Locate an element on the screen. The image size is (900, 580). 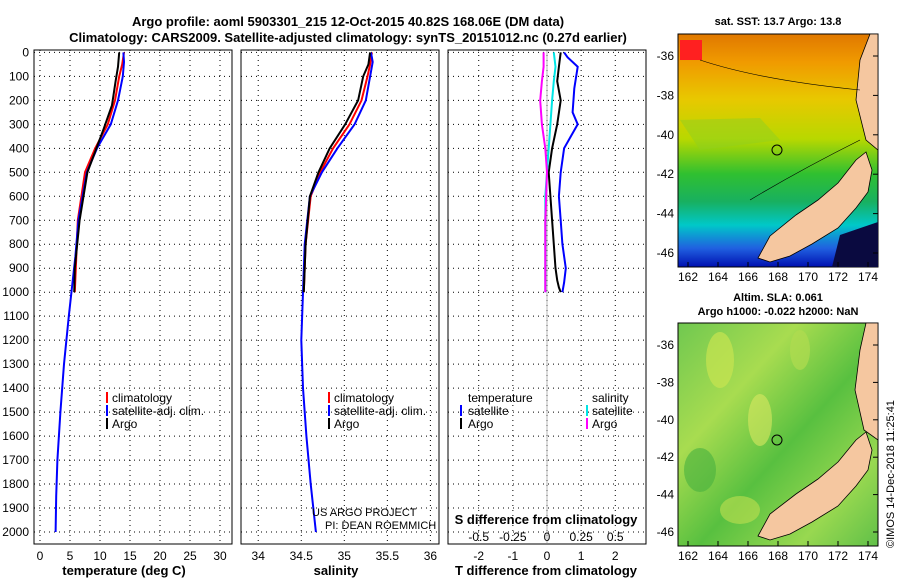
x-tick-label: 1 is located at coordinates (581, 556).